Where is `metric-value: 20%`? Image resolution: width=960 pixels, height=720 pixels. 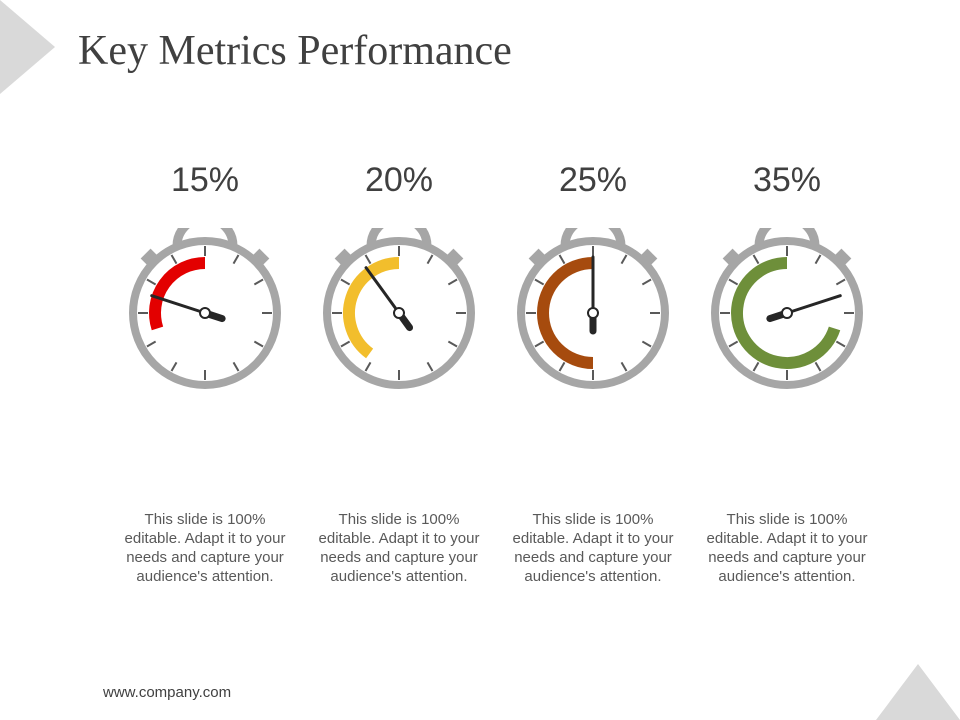 metric-value: 20% is located at coordinates (399, 180).